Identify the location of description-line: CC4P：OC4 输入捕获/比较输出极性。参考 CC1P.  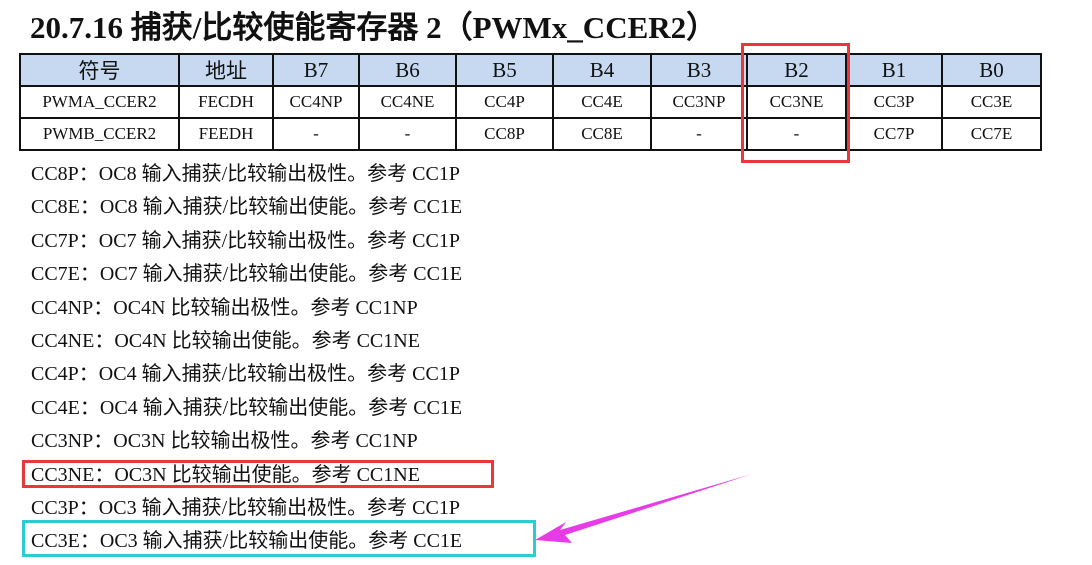
(245, 374).